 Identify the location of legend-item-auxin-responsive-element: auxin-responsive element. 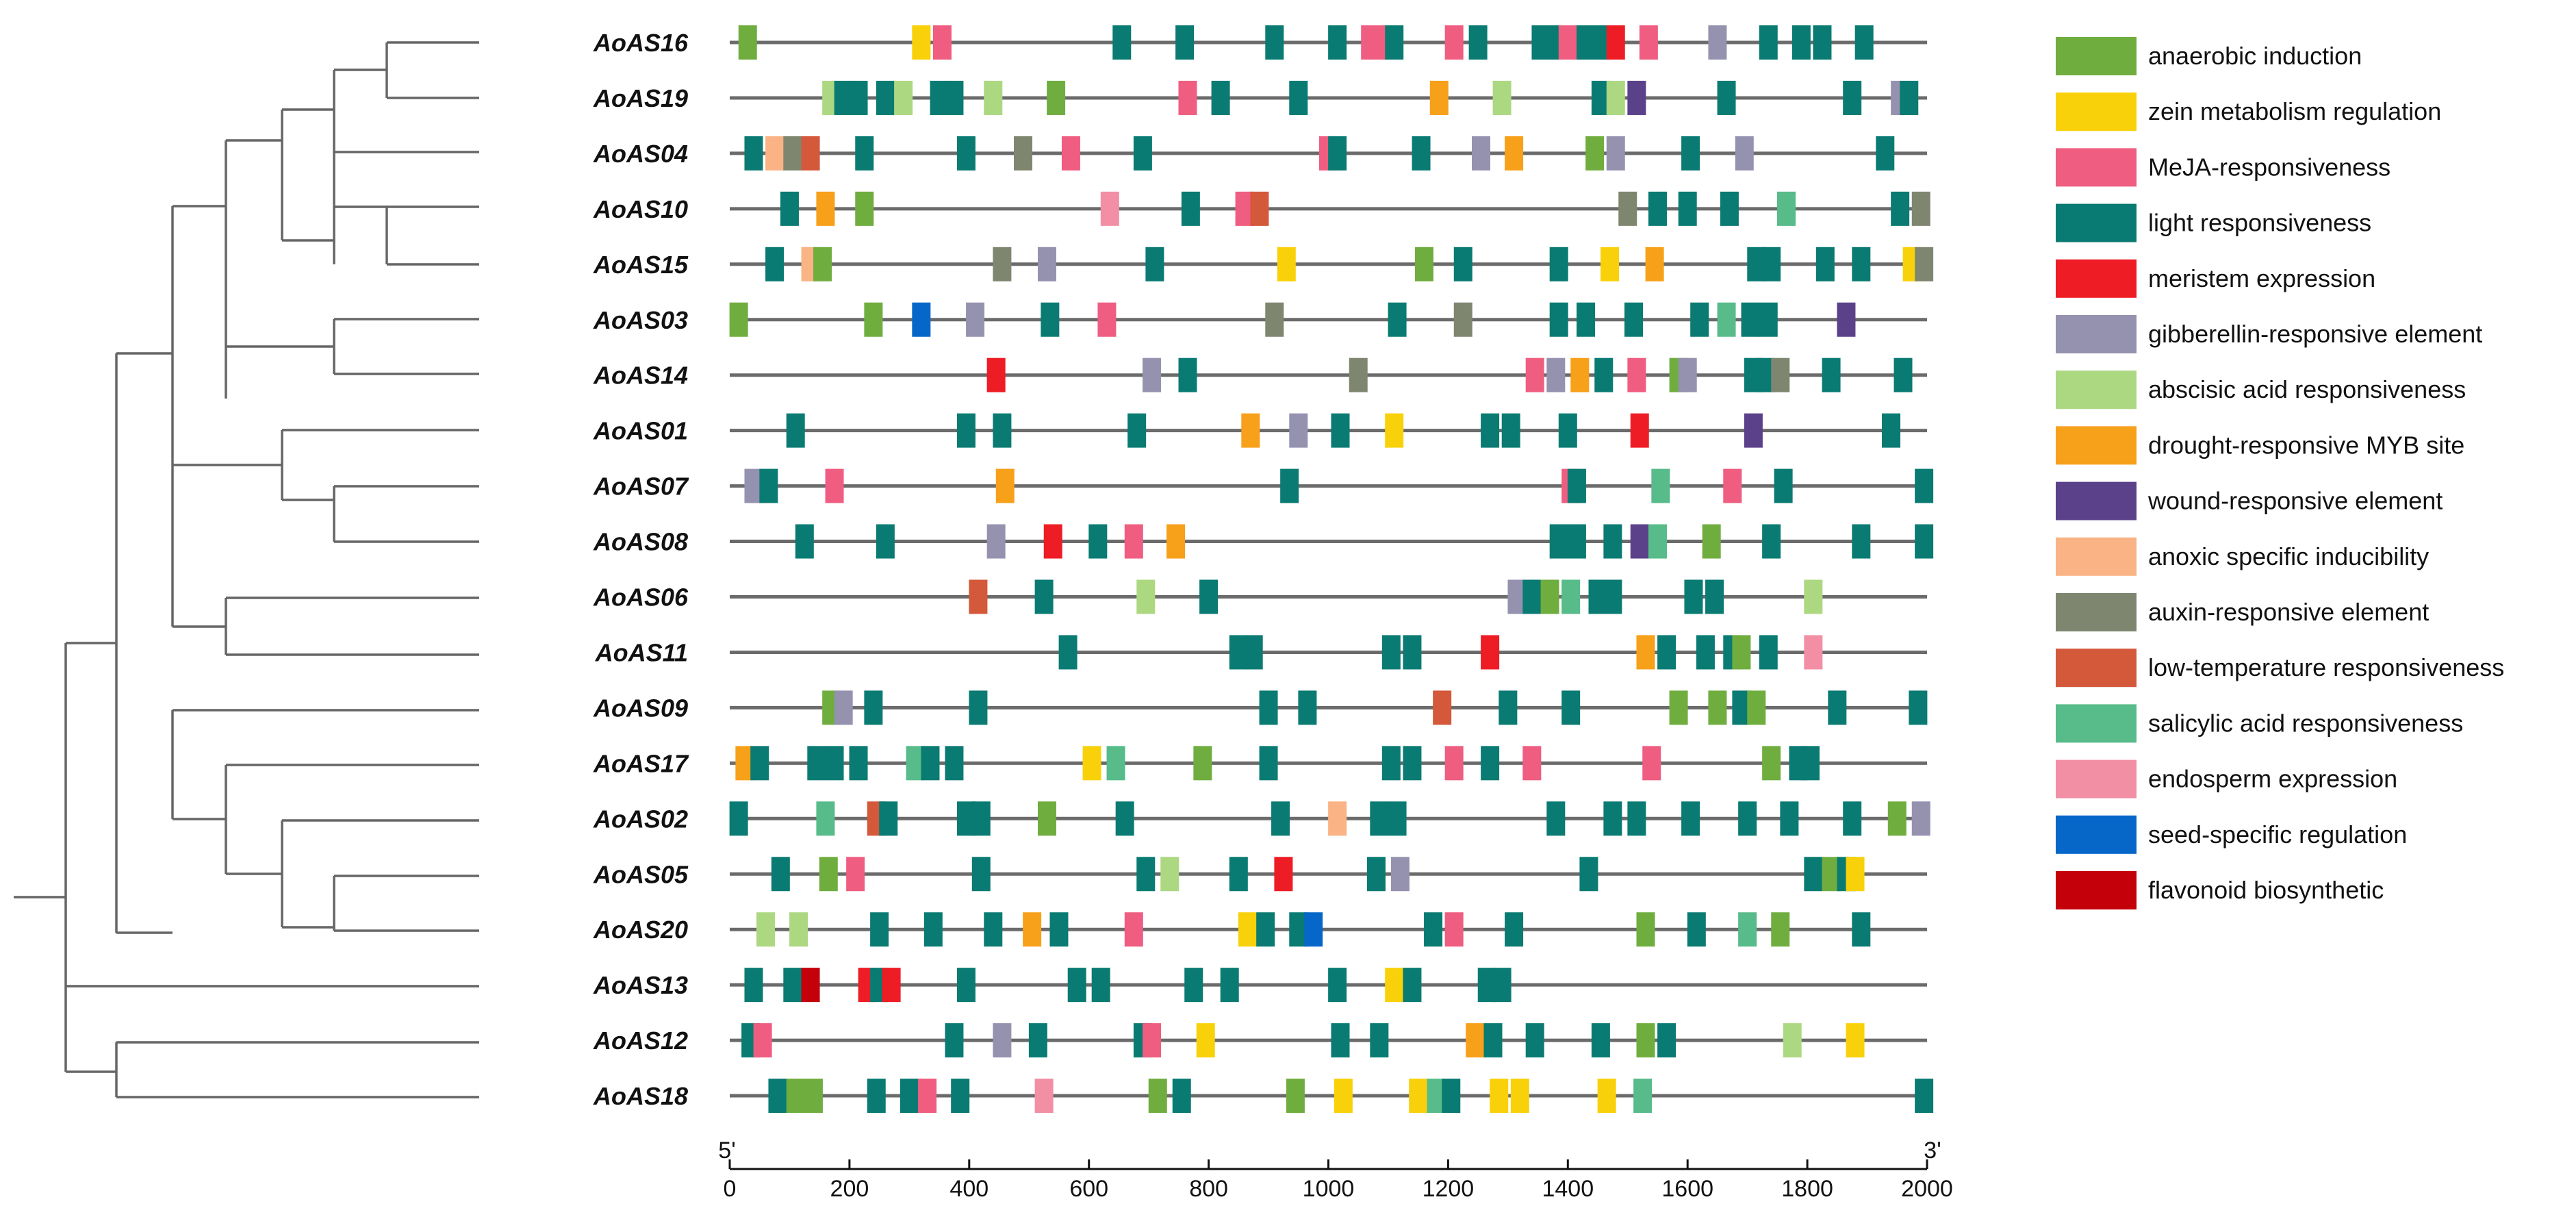
(2242, 612).